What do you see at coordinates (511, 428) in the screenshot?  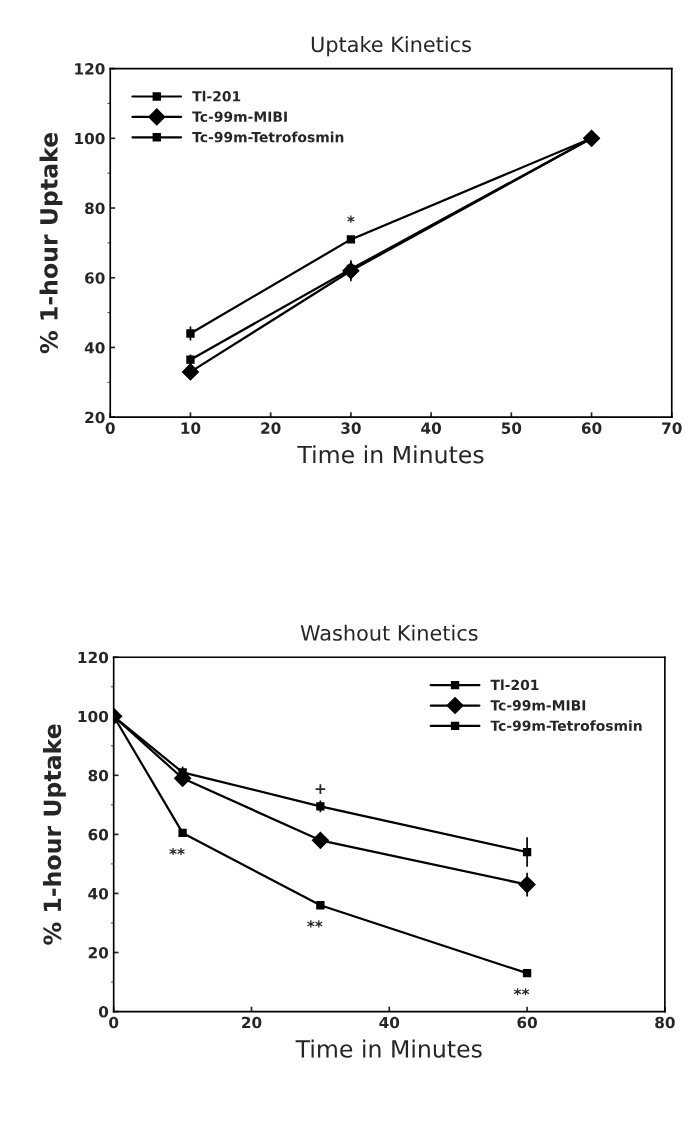 I see `x-tick-label: 50` at bounding box center [511, 428].